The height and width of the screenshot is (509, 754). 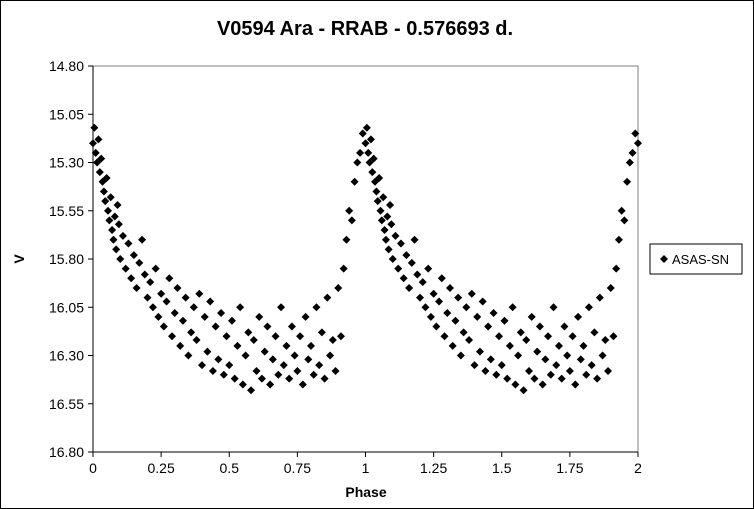 What do you see at coordinates (366, 468) in the screenshot?
I see `x-tick-label: 1` at bounding box center [366, 468].